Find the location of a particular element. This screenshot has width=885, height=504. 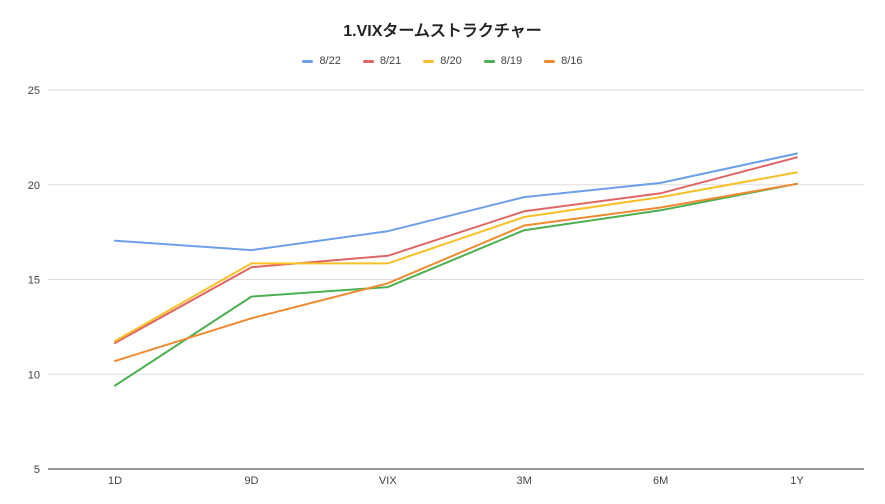

legend-label: 8/16 is located at coordinates (572, 61).